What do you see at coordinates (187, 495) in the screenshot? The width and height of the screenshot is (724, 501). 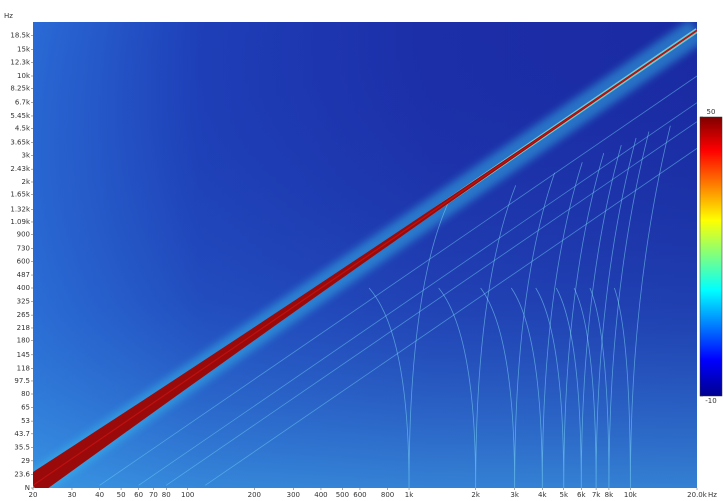 I see `x-tick-label: 100` at bounding box center [187, 495].